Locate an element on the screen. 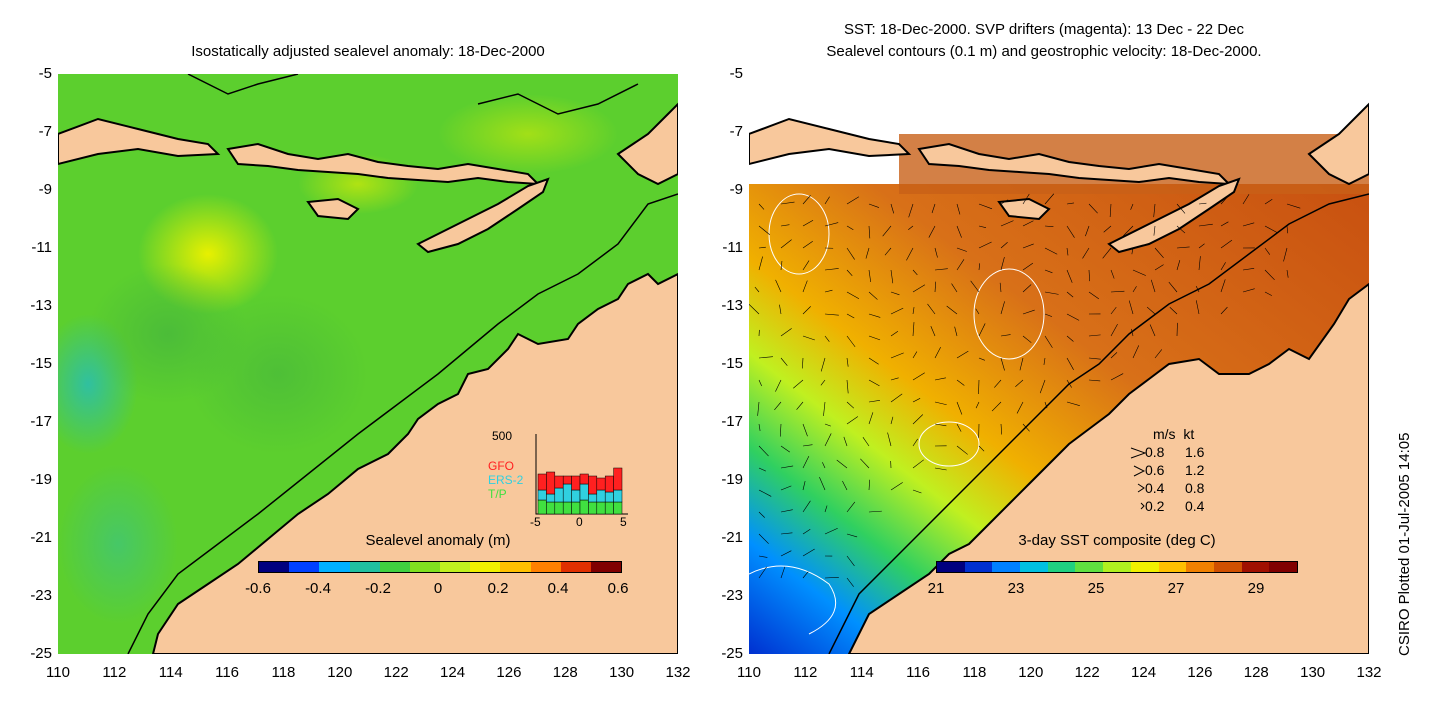 The width and height of the screenshot is (1440, 720). right-colorbar is located at coordinates (1117, 567).